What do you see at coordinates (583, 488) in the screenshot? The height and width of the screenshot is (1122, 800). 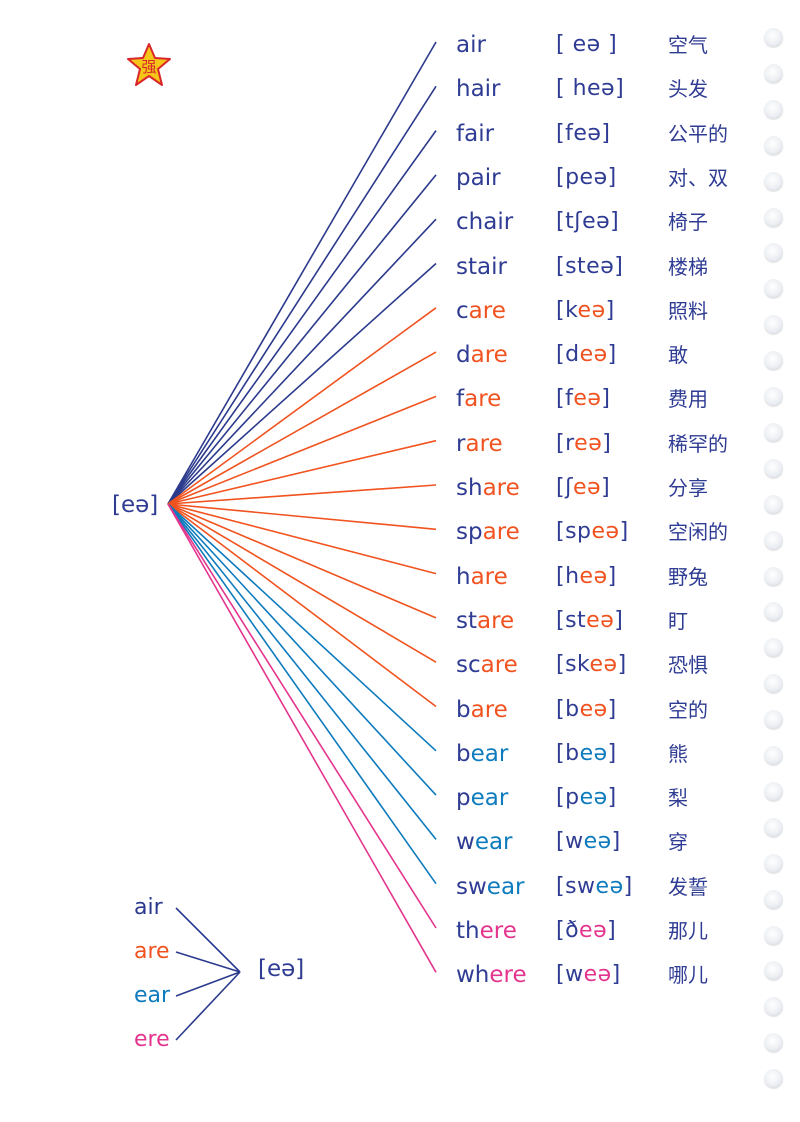 I see `phonetic: [ʃeə]` at bounding box center [583, 488].